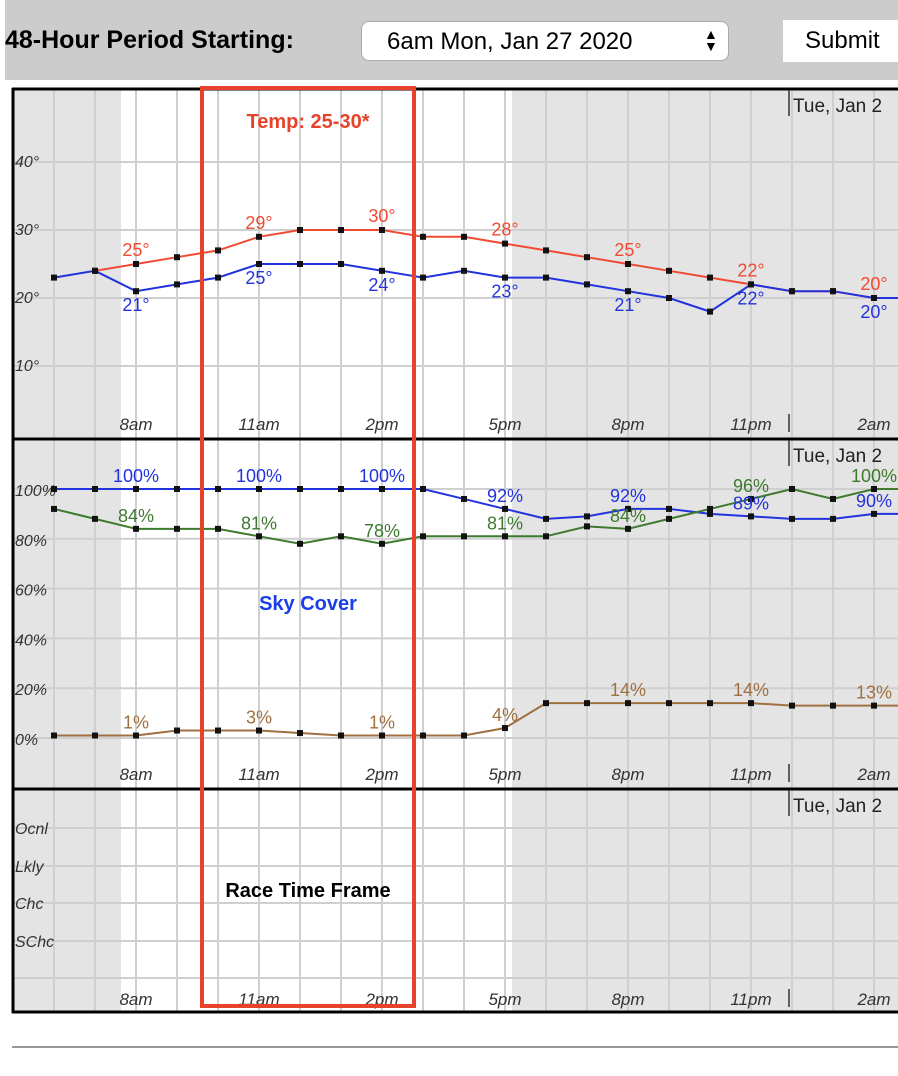 The height and width of the screenshot is (1076, 898). I want to click on x-tick-label: 11am, so click(258, 424).